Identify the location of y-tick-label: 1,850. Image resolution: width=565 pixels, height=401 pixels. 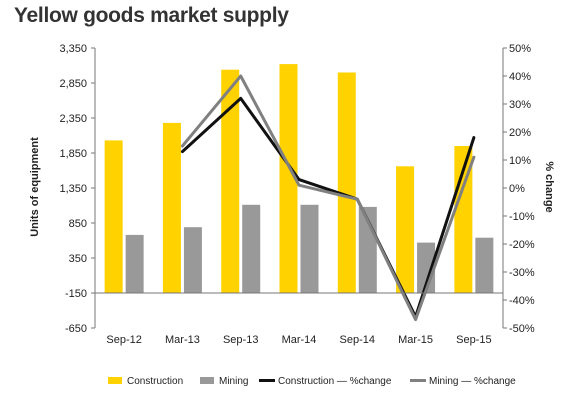
(73, 154).